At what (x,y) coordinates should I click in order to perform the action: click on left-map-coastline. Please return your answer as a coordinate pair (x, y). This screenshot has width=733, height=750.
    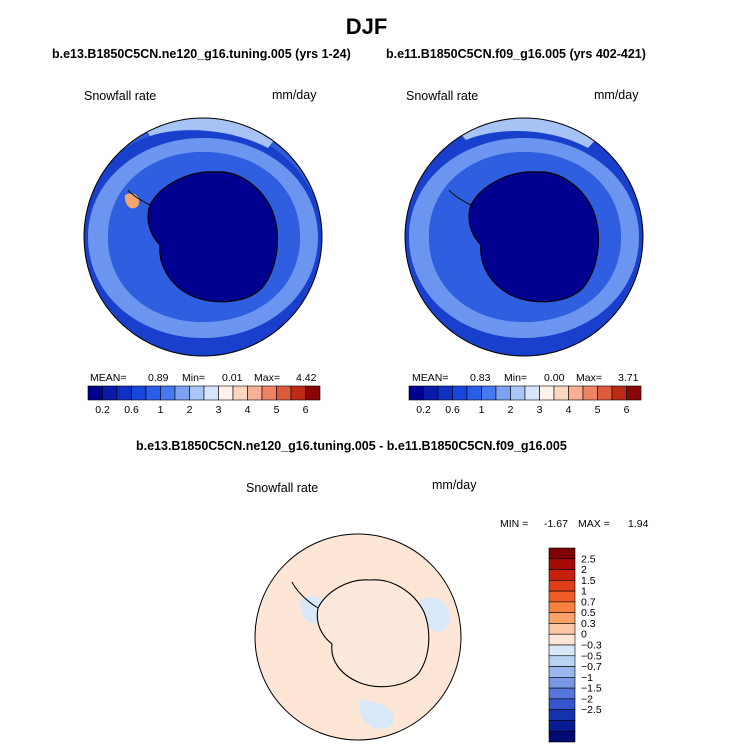
    Looking at the image, I should click on (213, 237).